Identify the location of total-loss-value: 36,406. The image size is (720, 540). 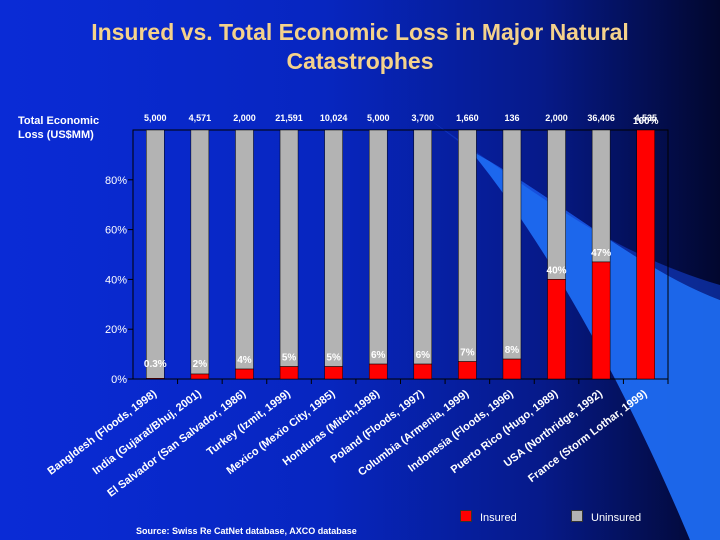
(601, 118).